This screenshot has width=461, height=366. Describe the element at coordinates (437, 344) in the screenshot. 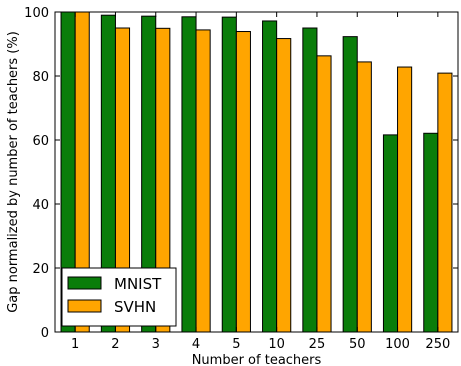

I see `x-tick-label: 250` at that location.